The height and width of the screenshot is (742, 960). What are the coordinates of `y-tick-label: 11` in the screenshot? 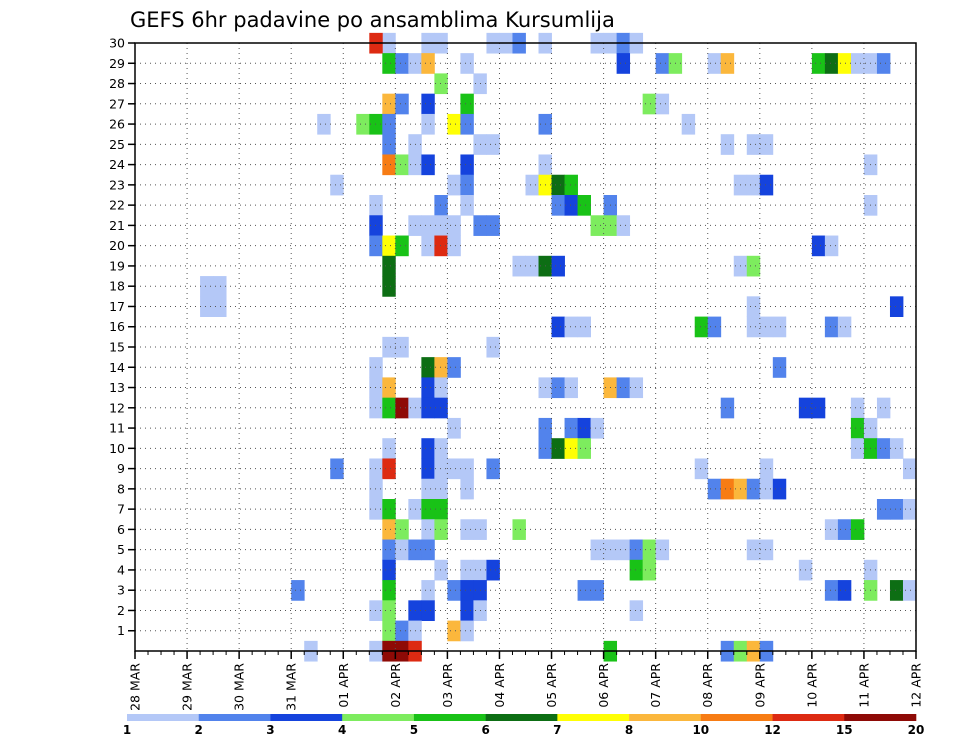 It's located at (117, 428).